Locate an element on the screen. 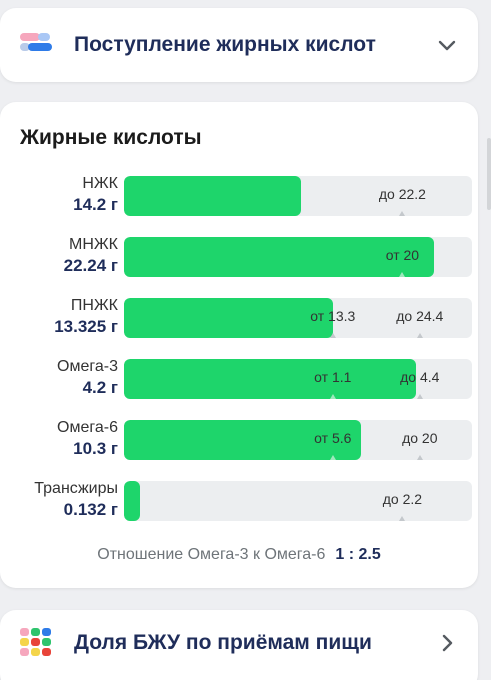 This screenshot has width=491, height=680. section-title: Жирные кислоты is located at coordinates (111, 137).